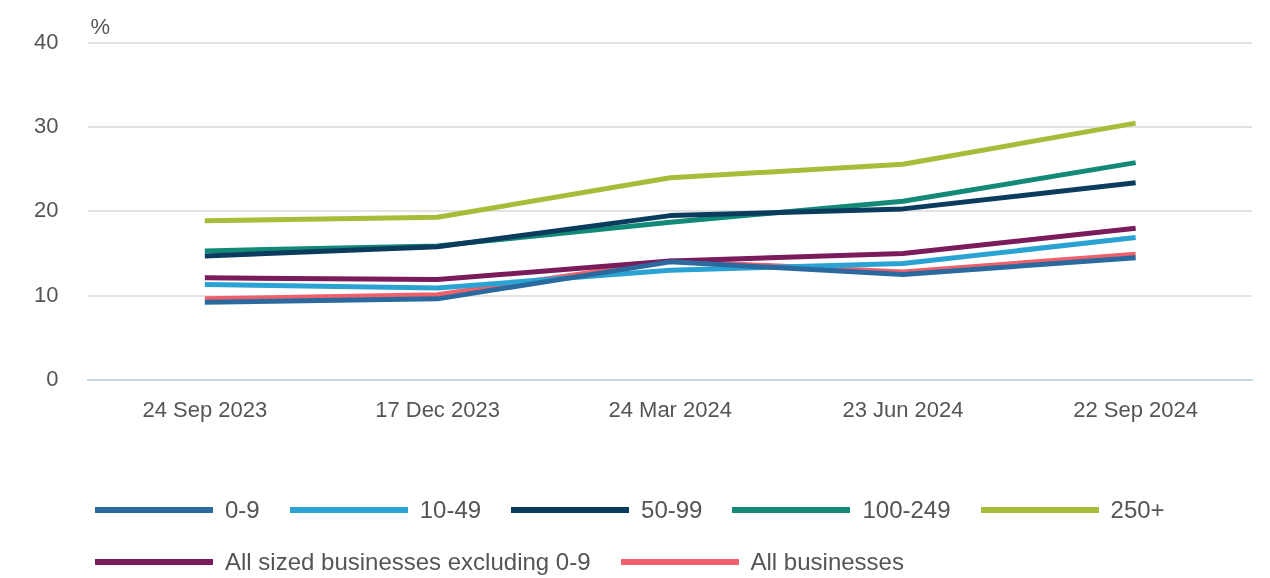  I want to click on x-tick-label: 23 Jun 2024, so click(903, 409).